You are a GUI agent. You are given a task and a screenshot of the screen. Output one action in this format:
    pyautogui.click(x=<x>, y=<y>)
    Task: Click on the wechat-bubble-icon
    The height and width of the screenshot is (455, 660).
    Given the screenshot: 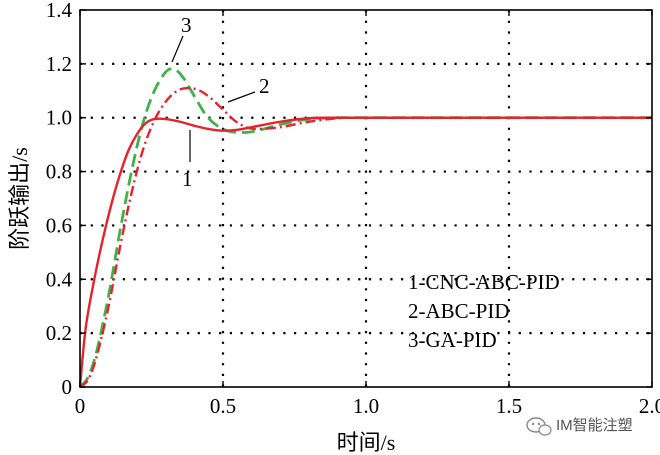 What is the action you would take?
    pyautogui.click(x=539, y=426)
    